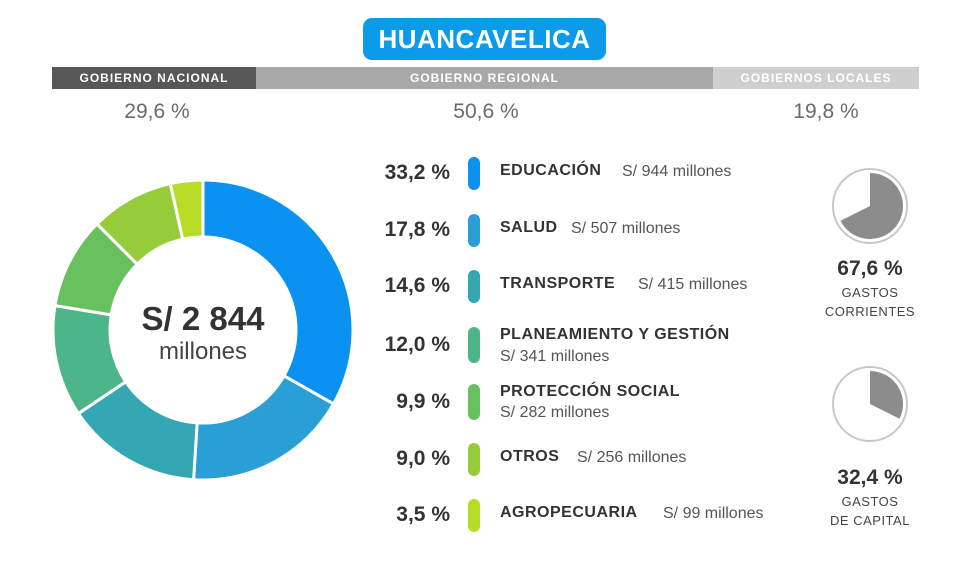 The width and height of the screenshot is (968, 576). I want to click on category-name: AGROPECUARIA, so click(569, 512).